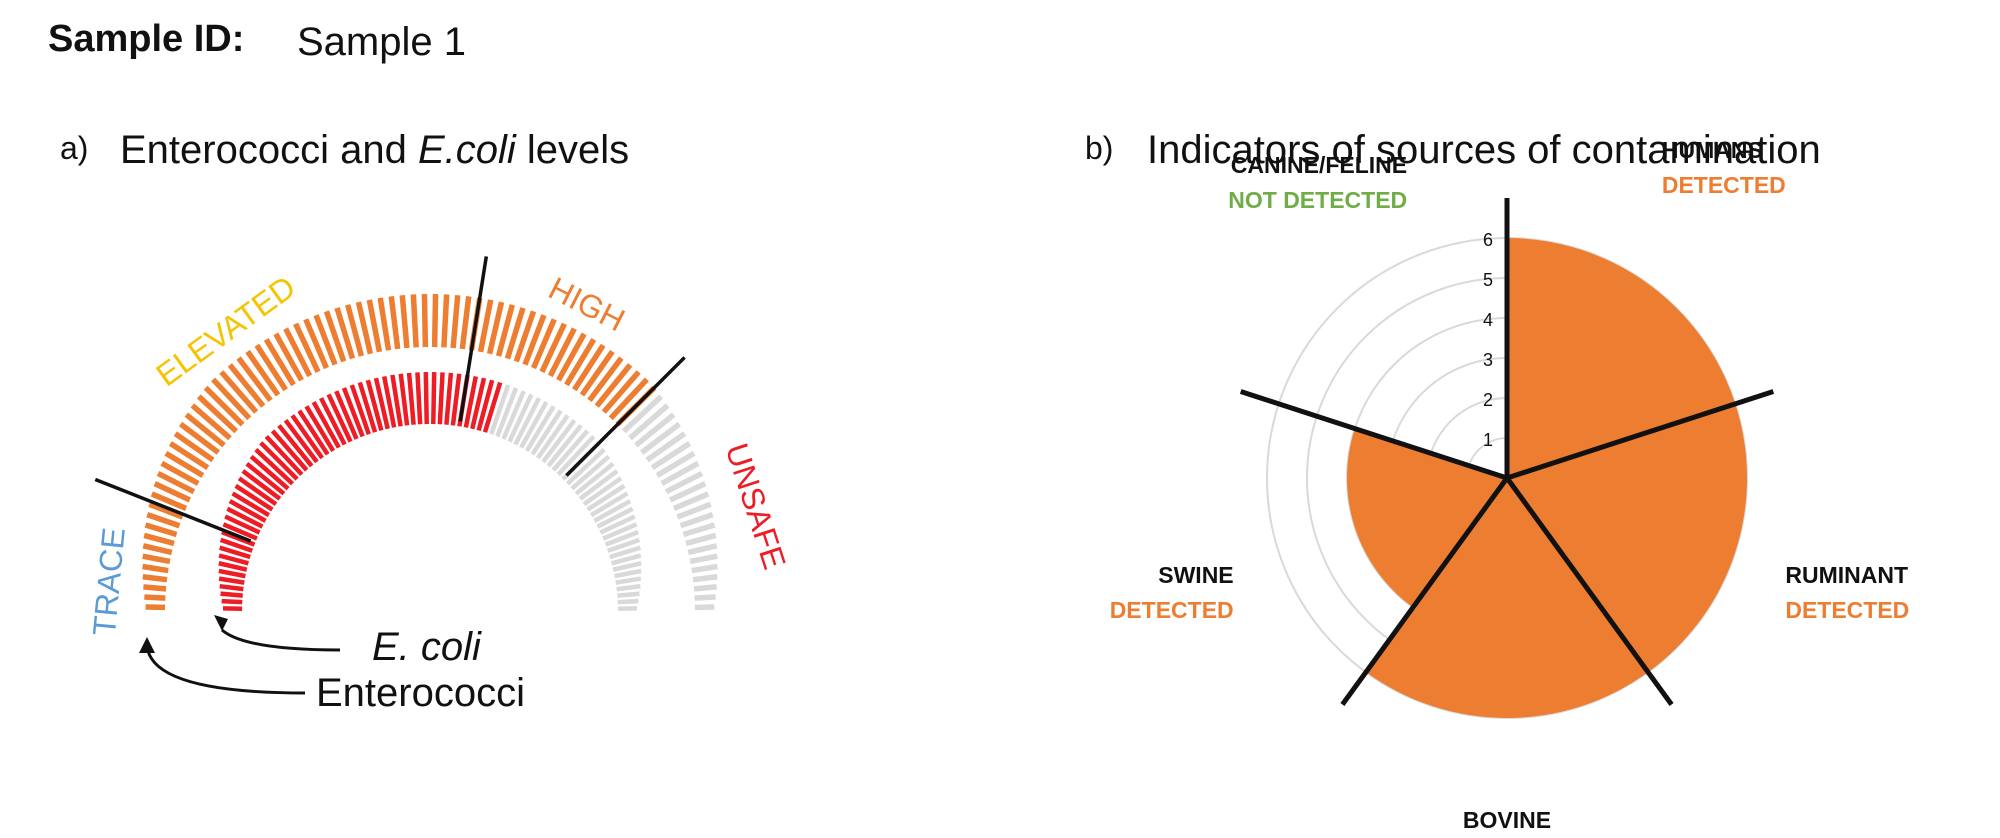 The image size is (2000, 838). What do you see at coordinates (1712, 150) in the screenshot?
I see `category-name-humans: HUMANS` at bounding box center [1712, 150].